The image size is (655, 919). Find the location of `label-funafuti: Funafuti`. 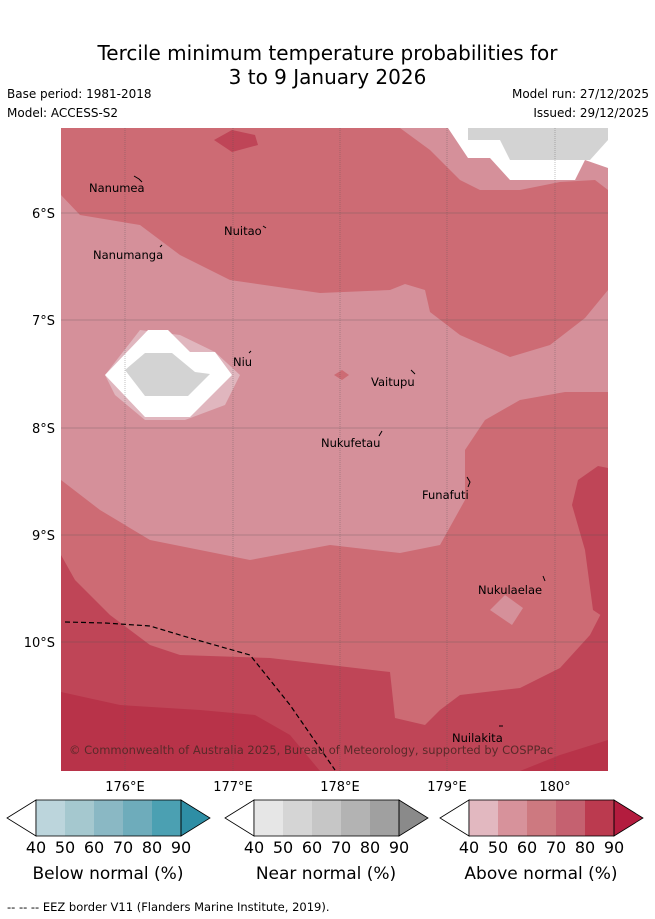

label-funafuti: Funafuti is located at coordinates (445, 495).